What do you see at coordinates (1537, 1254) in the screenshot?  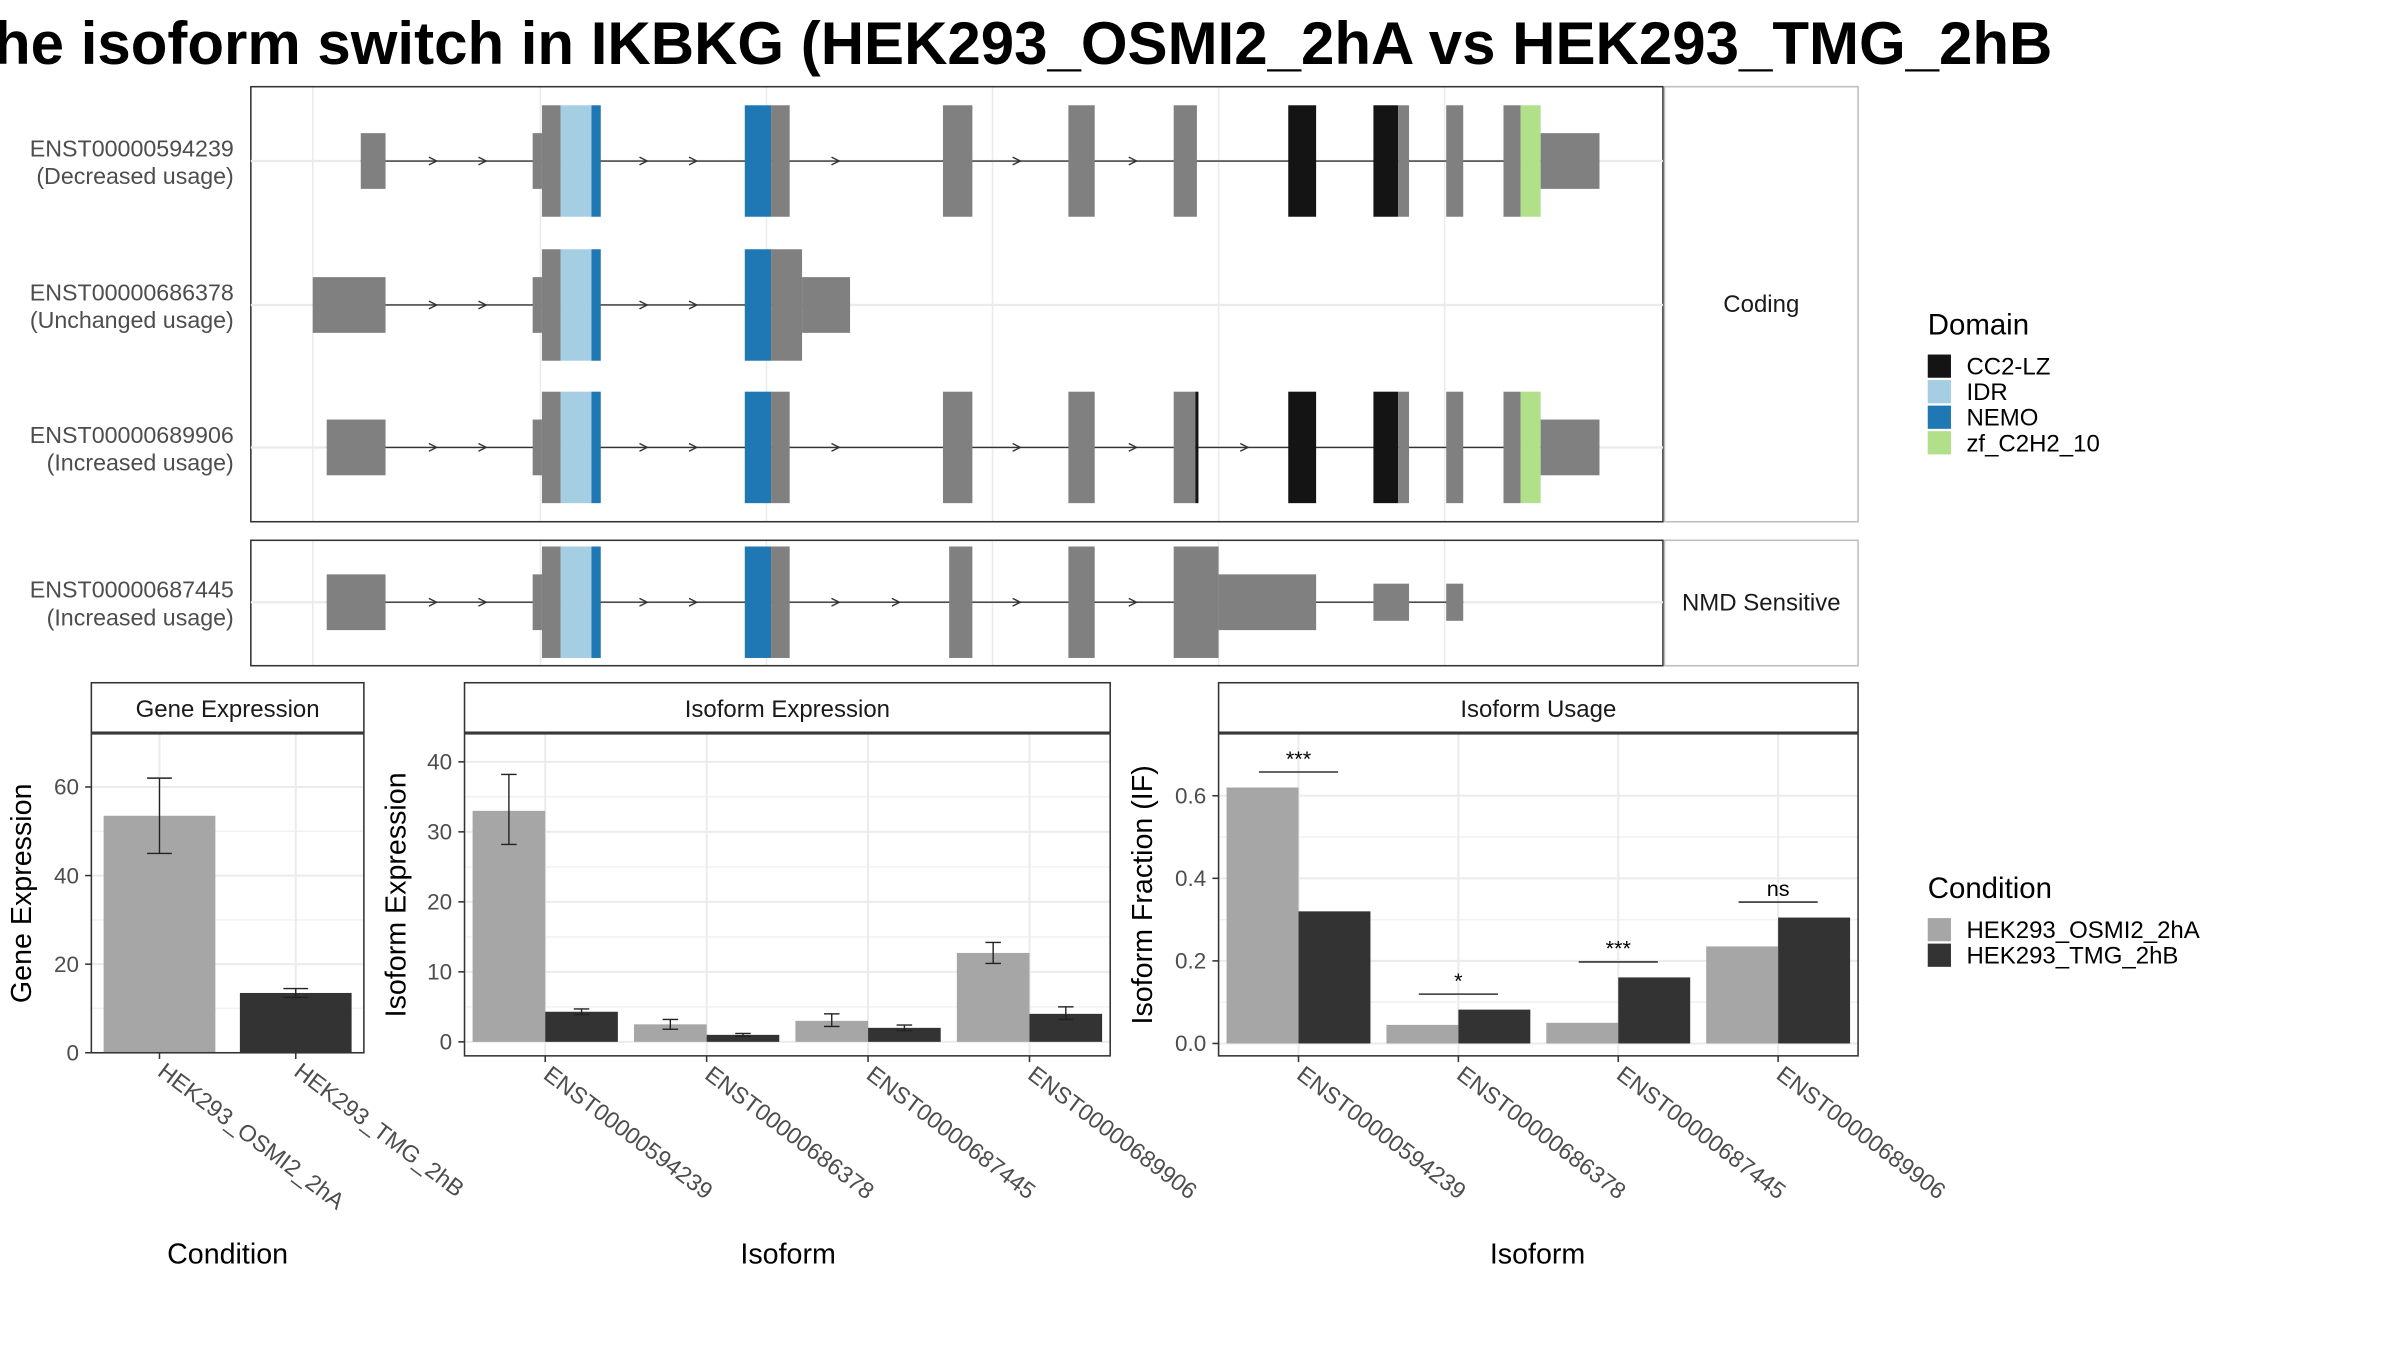 I see `x-axis-title: Isoform` at bounding box center [1537, 1254].